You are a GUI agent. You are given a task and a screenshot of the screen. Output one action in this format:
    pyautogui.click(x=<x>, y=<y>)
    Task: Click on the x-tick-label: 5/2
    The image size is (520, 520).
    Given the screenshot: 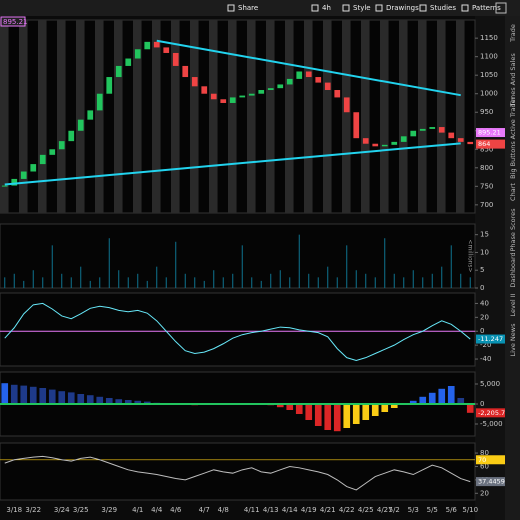 What is the action you would take?
    pyautogui.click(x=394, y=510)
    